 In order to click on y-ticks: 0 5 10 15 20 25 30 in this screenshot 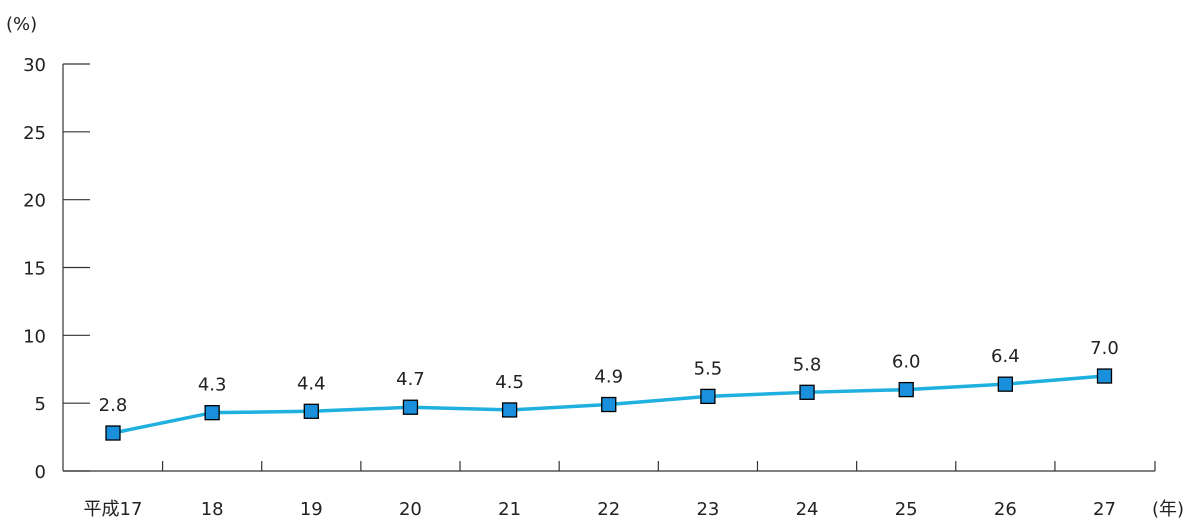, I will do `click(56, 269)`.